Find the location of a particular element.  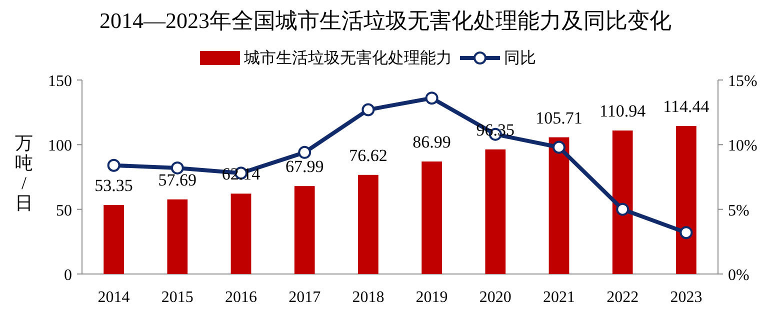

data-label: 67.99 is located at coordinates (304, 166).